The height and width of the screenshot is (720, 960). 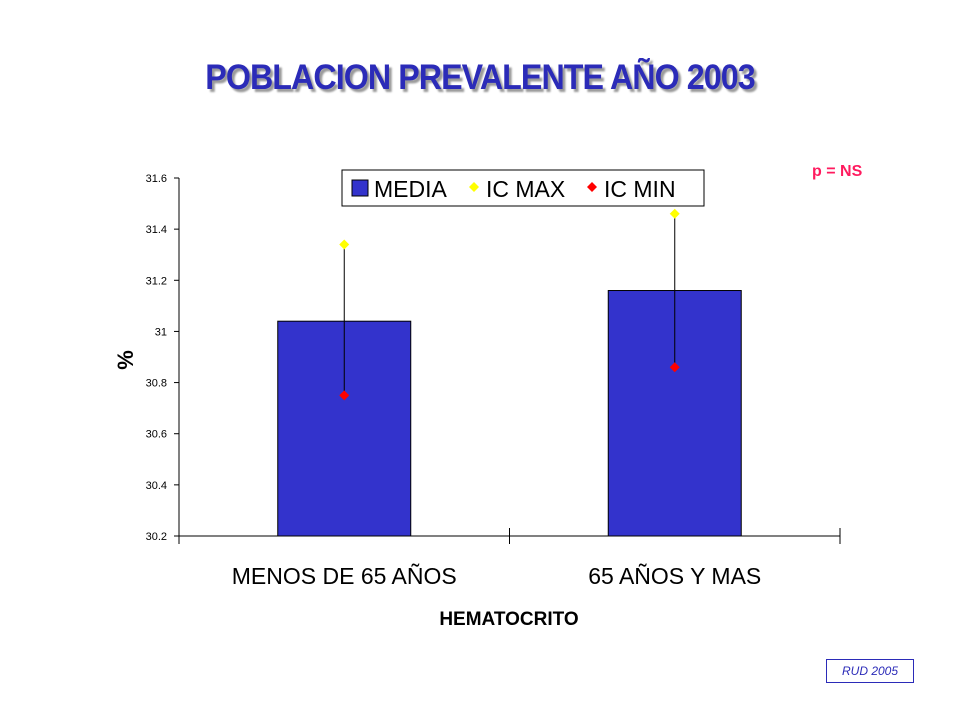 I want to click on y-tick-label: 31.4, so click(x=156, y=230).